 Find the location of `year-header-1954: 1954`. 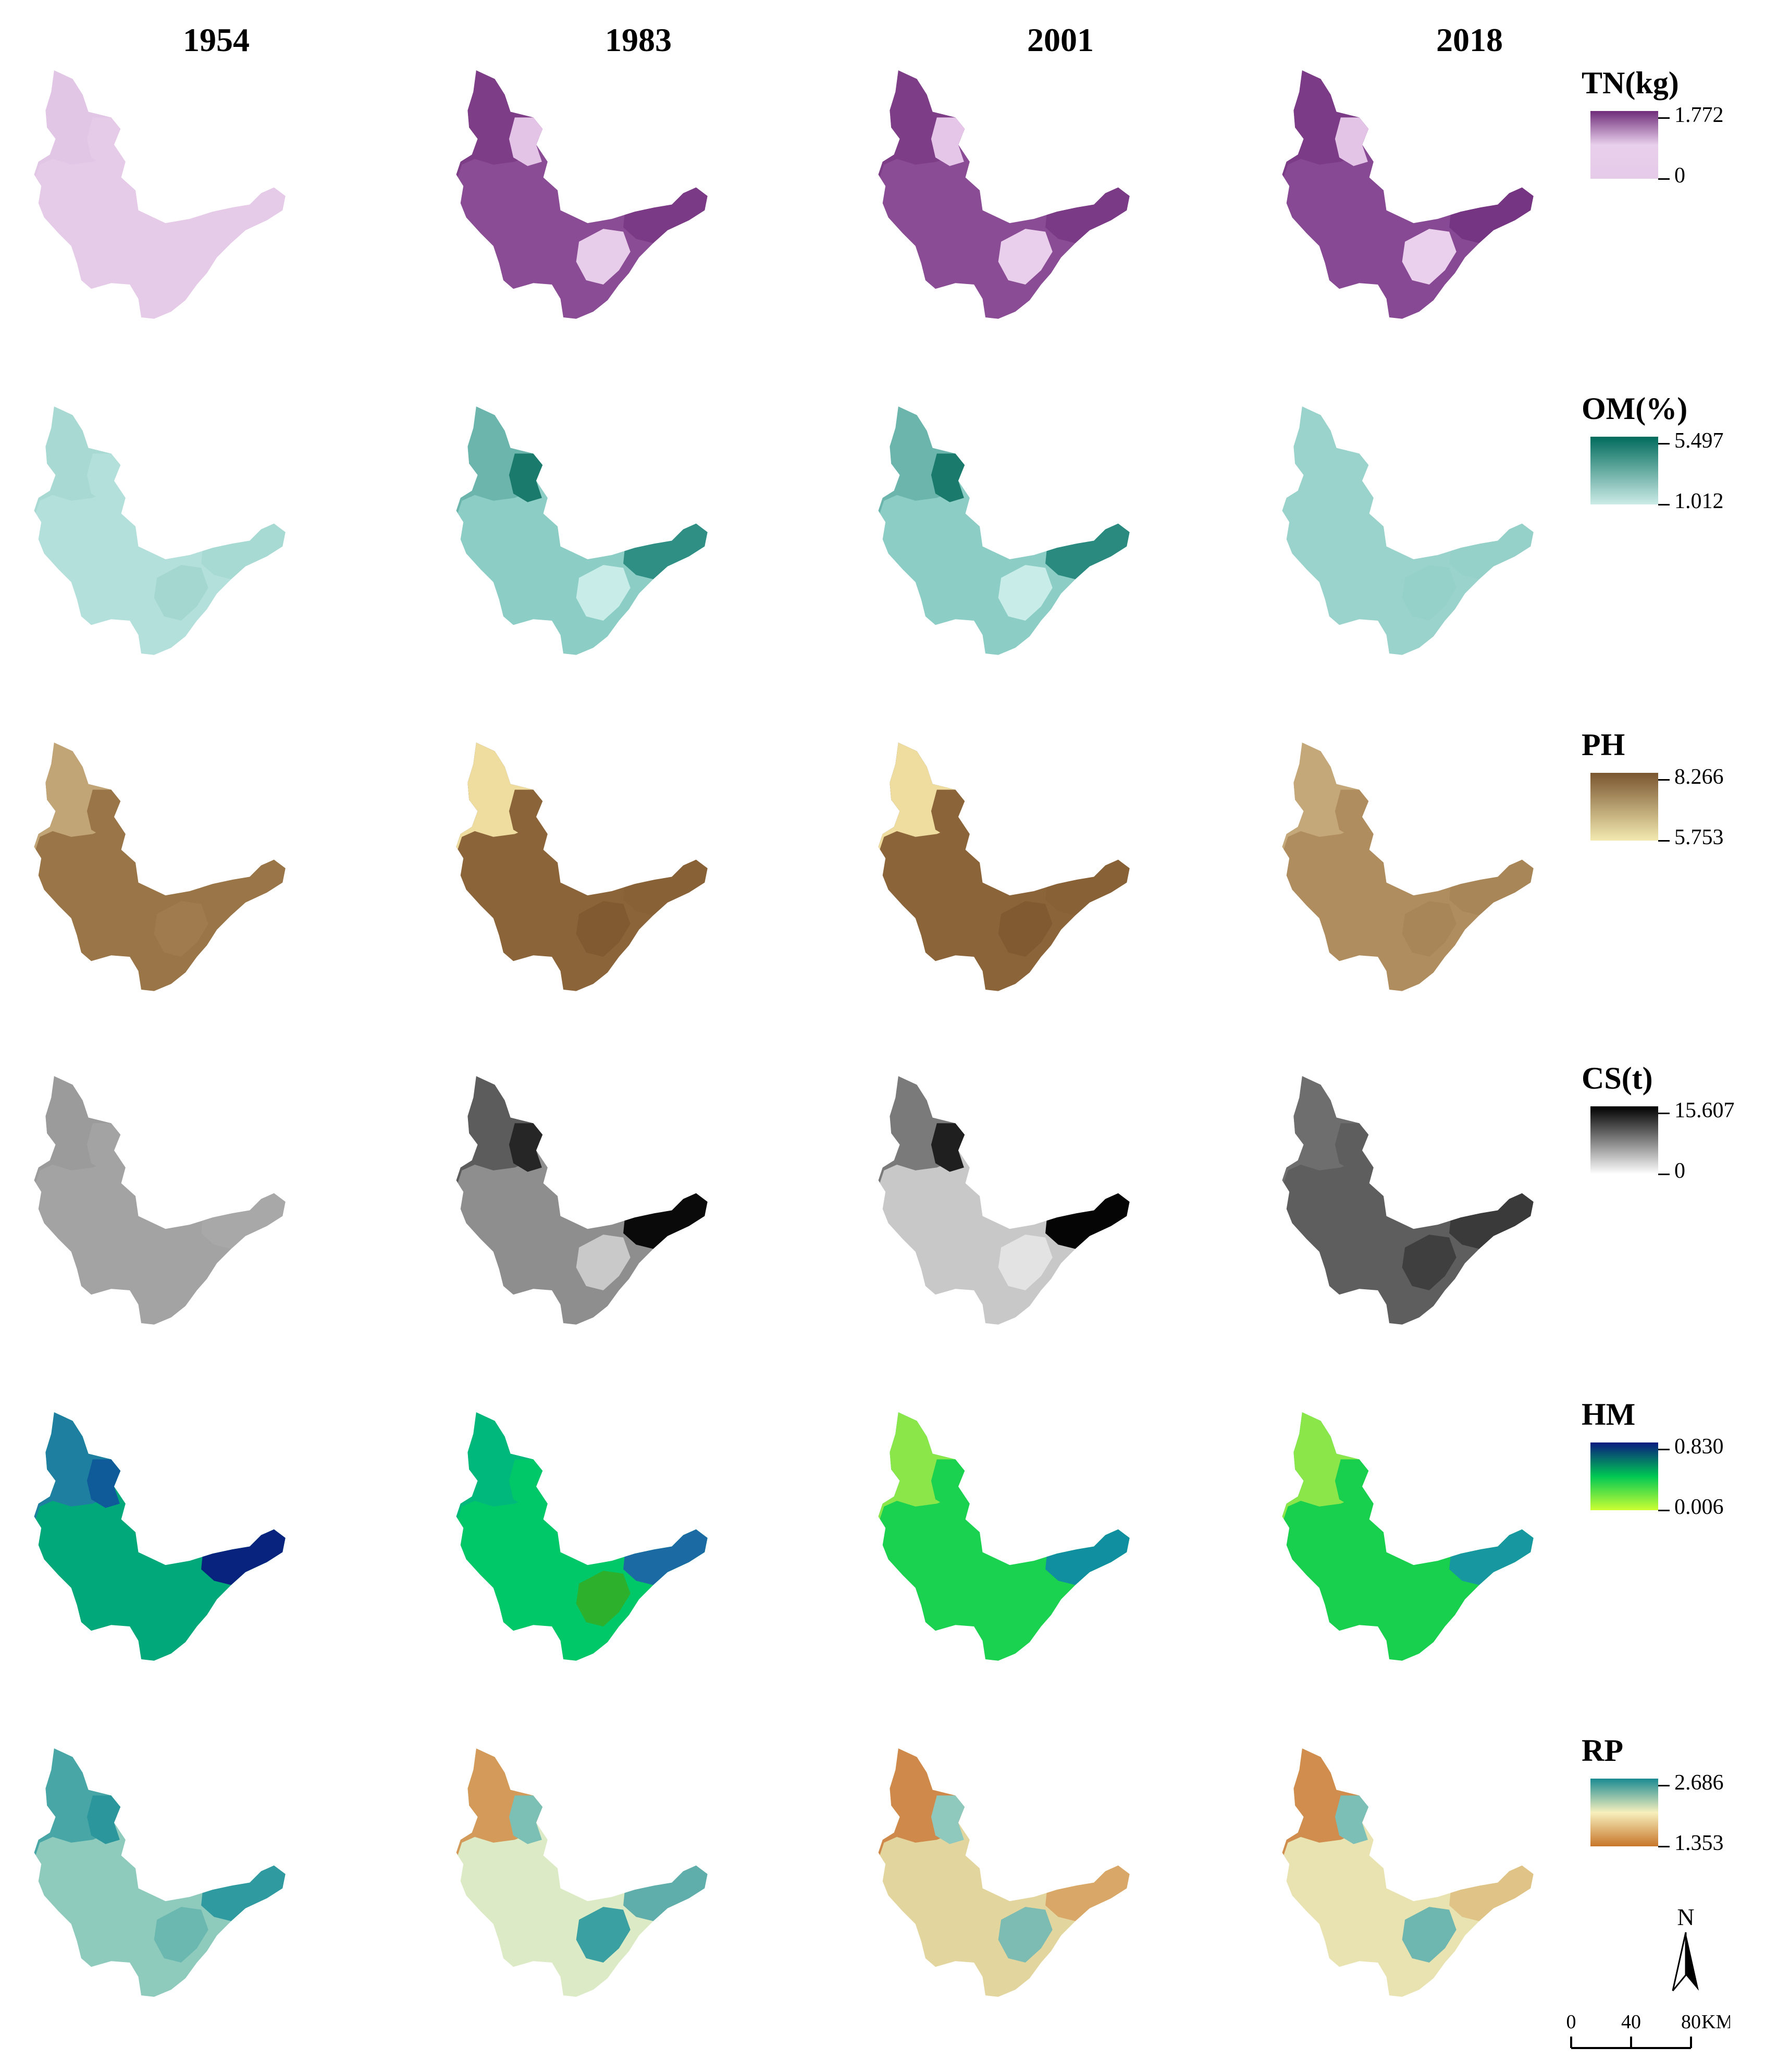

year-header-1954: 1954 is located at coordinates (216, 39).